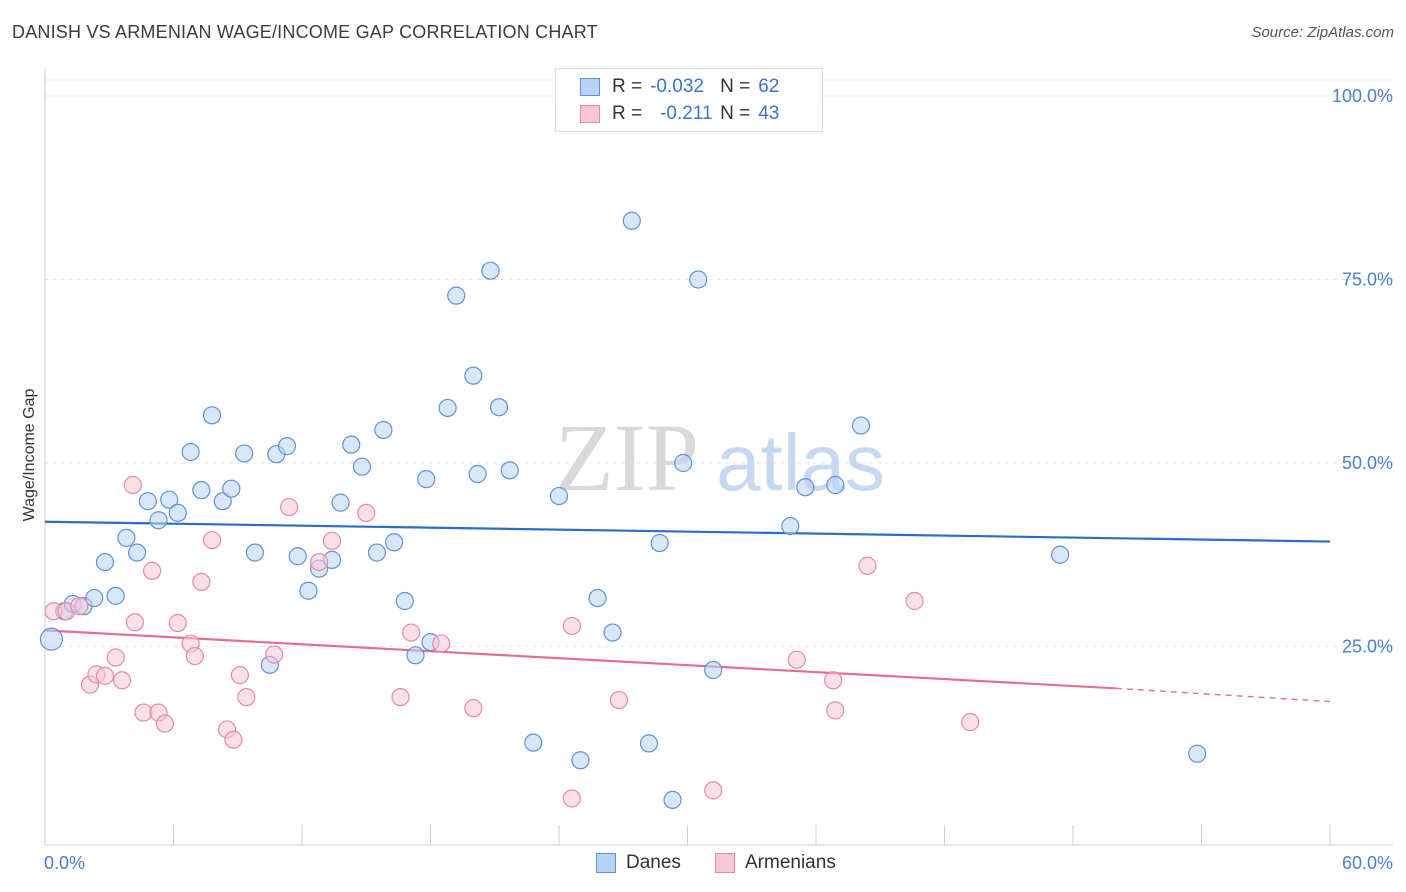 The image size is (1406, 892). I want to click on legend-n-value: 43, so click(769, 113).